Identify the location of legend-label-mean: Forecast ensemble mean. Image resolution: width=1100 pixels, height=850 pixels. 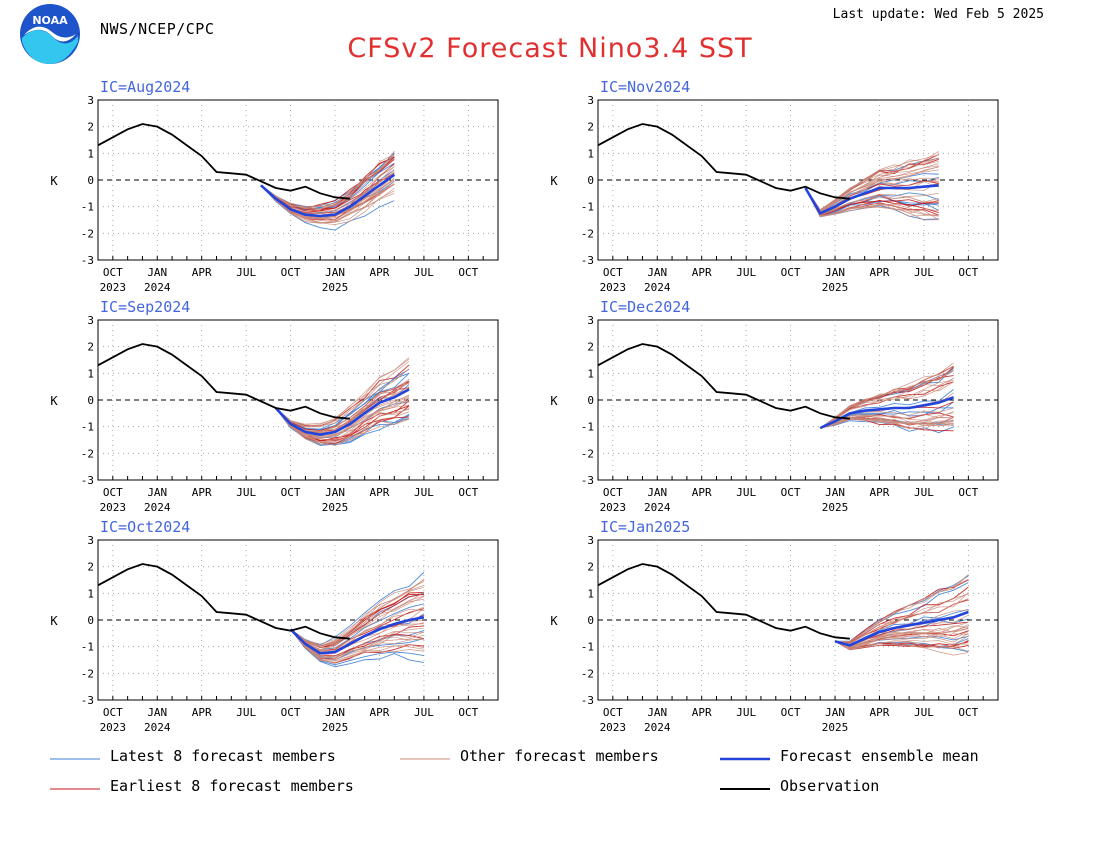
(879, 756).